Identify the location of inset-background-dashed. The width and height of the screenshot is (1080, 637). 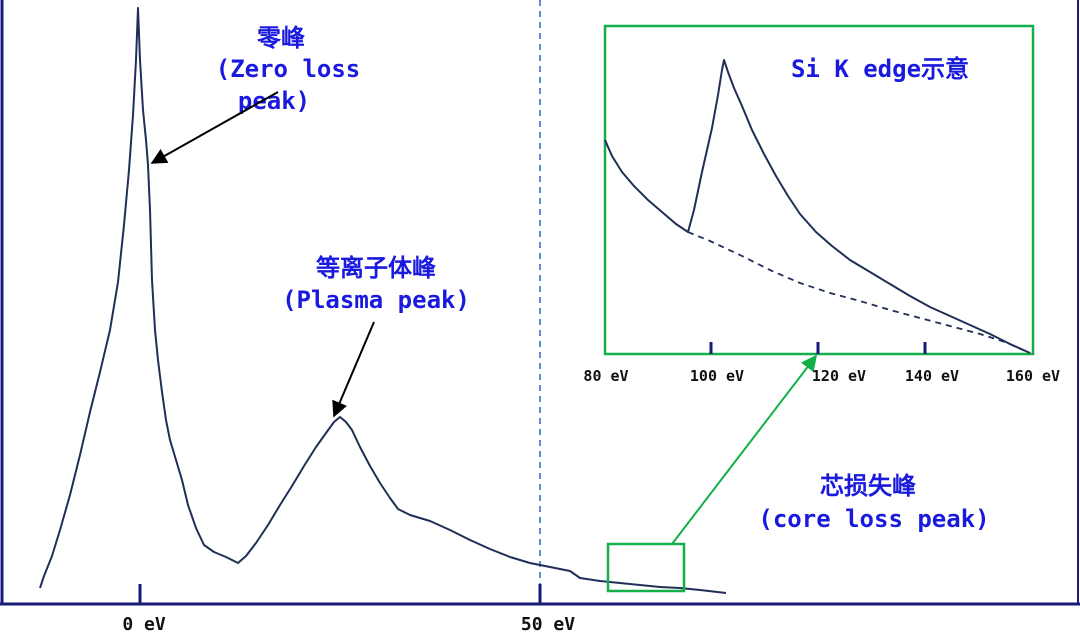
(859, 292).